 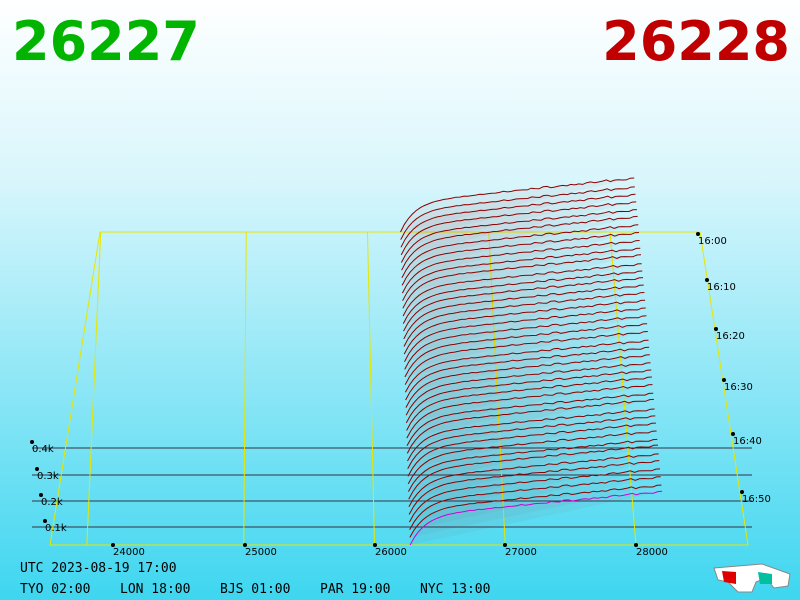 What do you see at coordinates (355, 589) in the screenshot?
I see `city-clock: PAR 19:00` at bounding box center [355, 589].